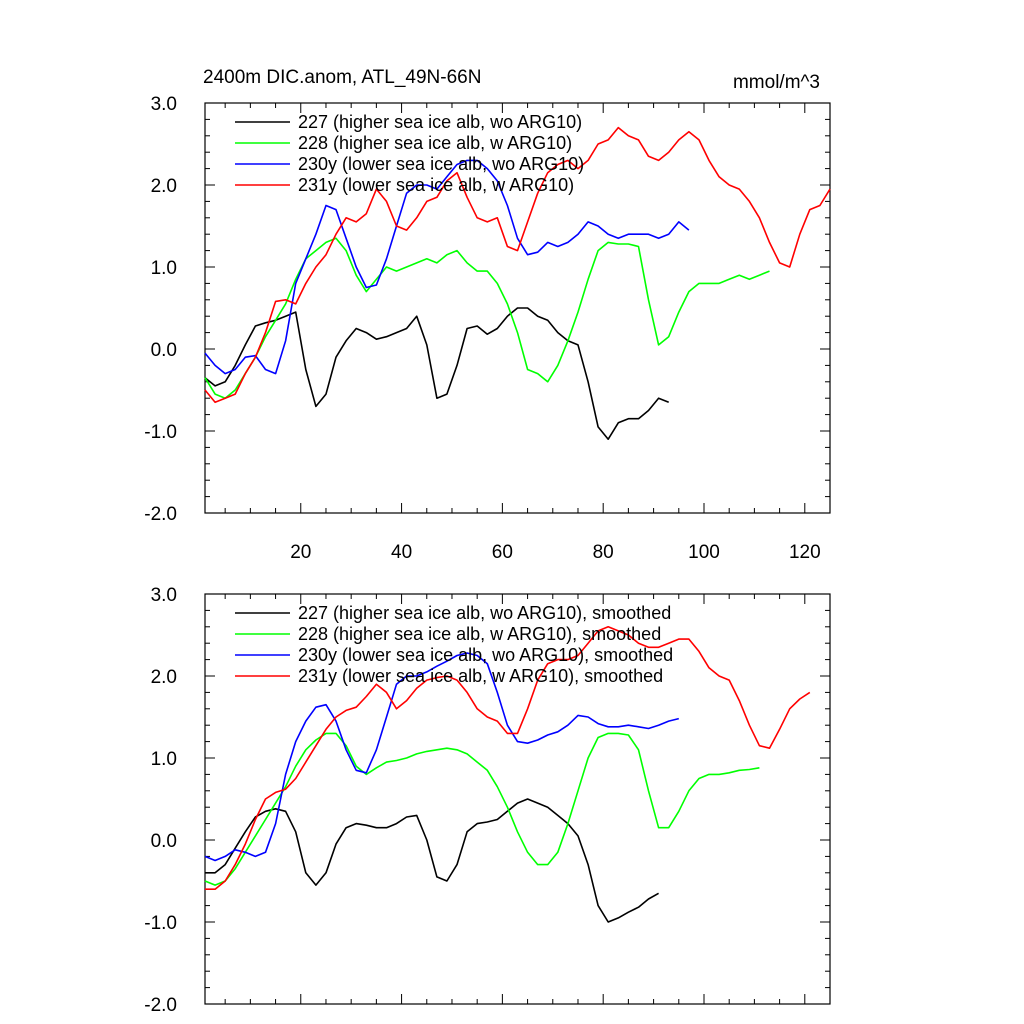 The height and width of the screenshot is (1024, 1024). I want to click on top-title: 2400m DIC.anom, ATL_49N-66N, so click(342, 77).